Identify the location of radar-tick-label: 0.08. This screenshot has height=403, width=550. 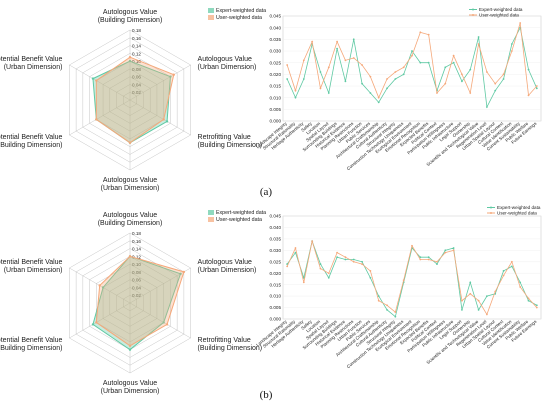
(136, 272).